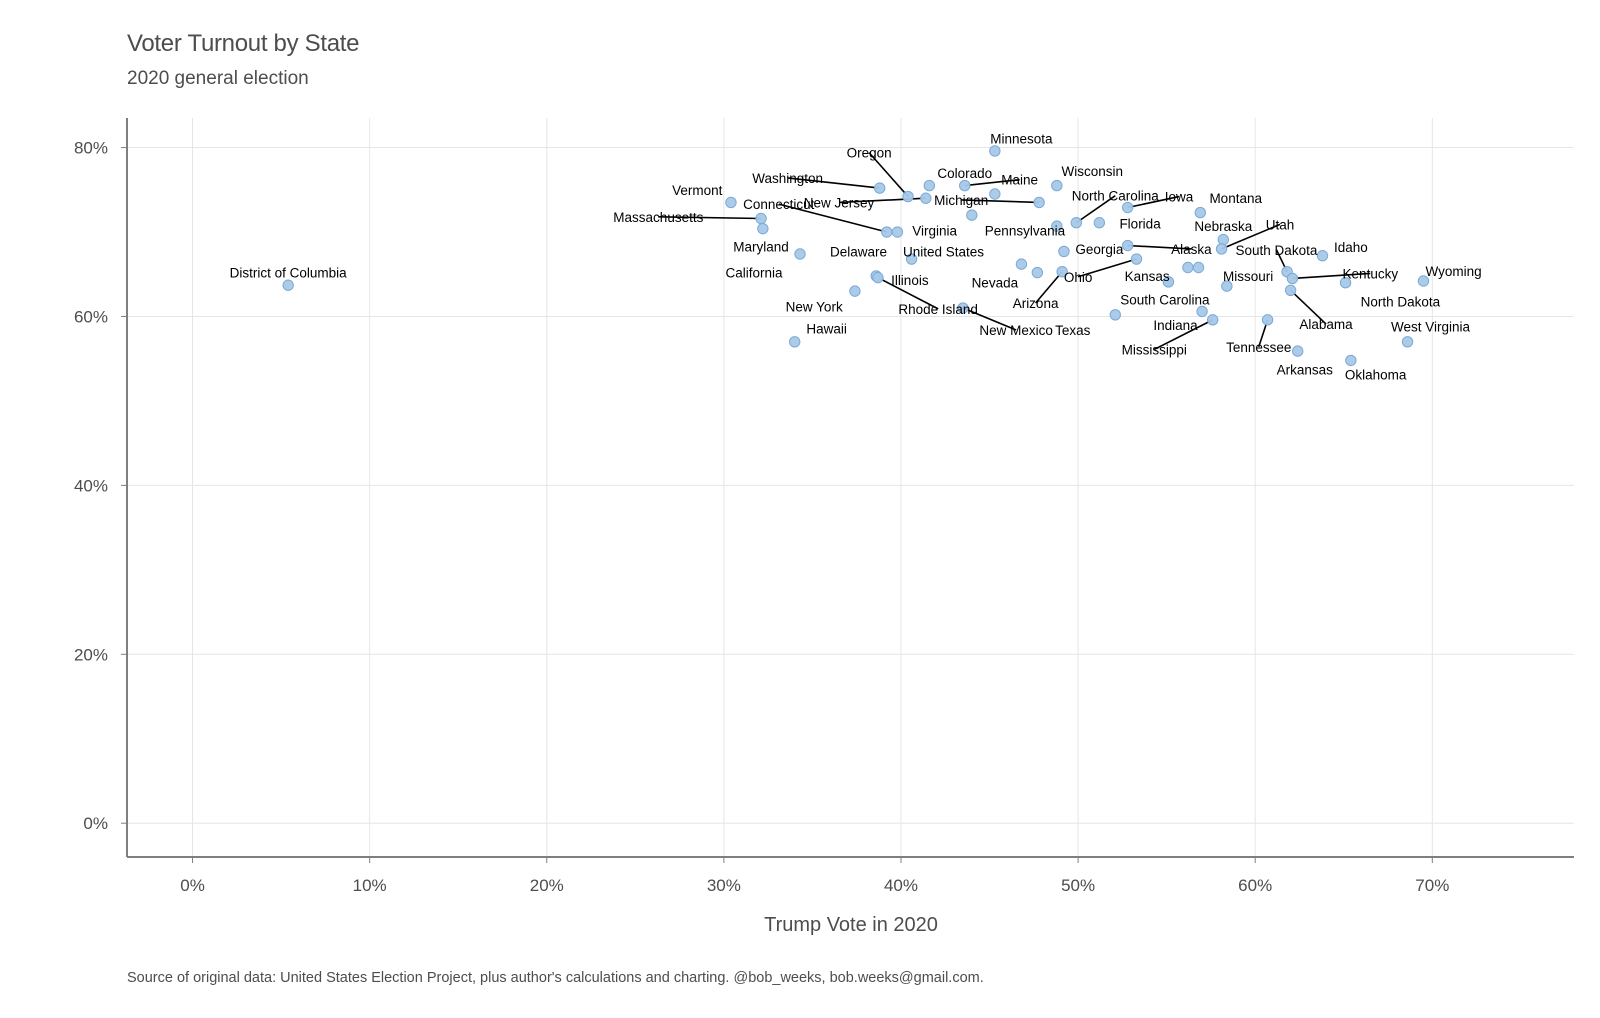 The height and width of the screenshot is (1018, 1600). I want to click on point-label: Massachusetts, so click(658, 217).